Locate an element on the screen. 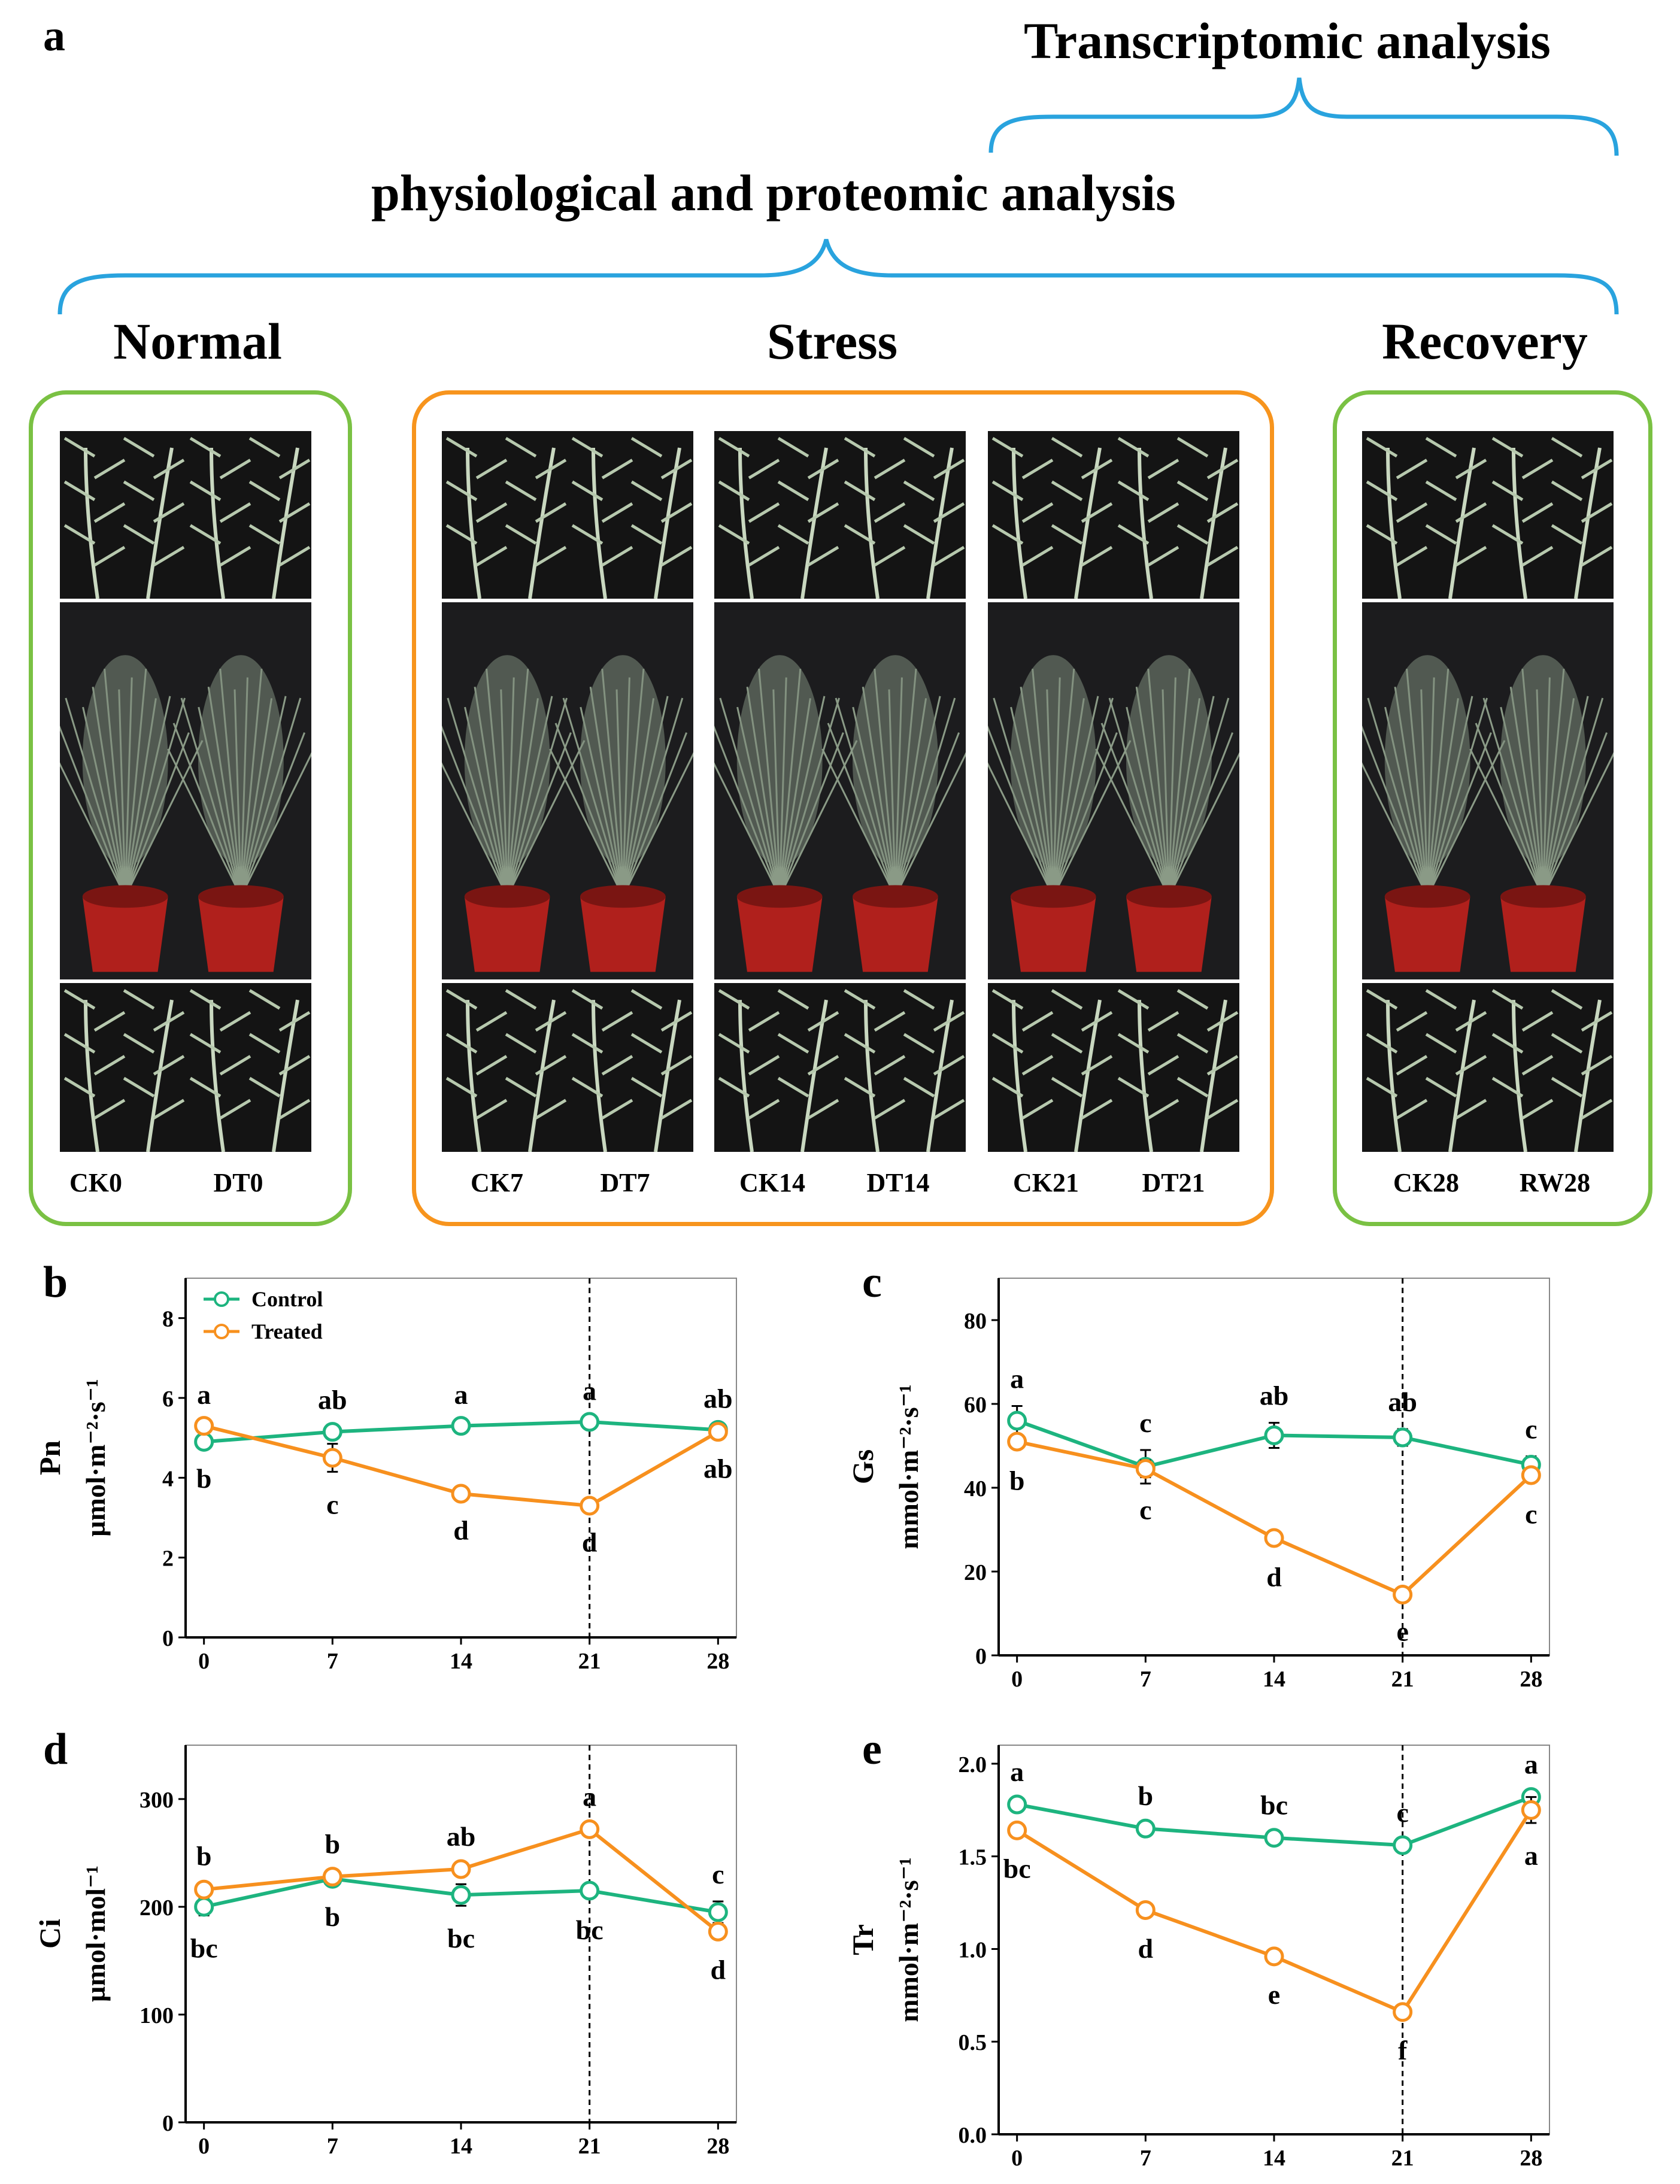  panel-d-label: d is located at coordinates (55, 1750).